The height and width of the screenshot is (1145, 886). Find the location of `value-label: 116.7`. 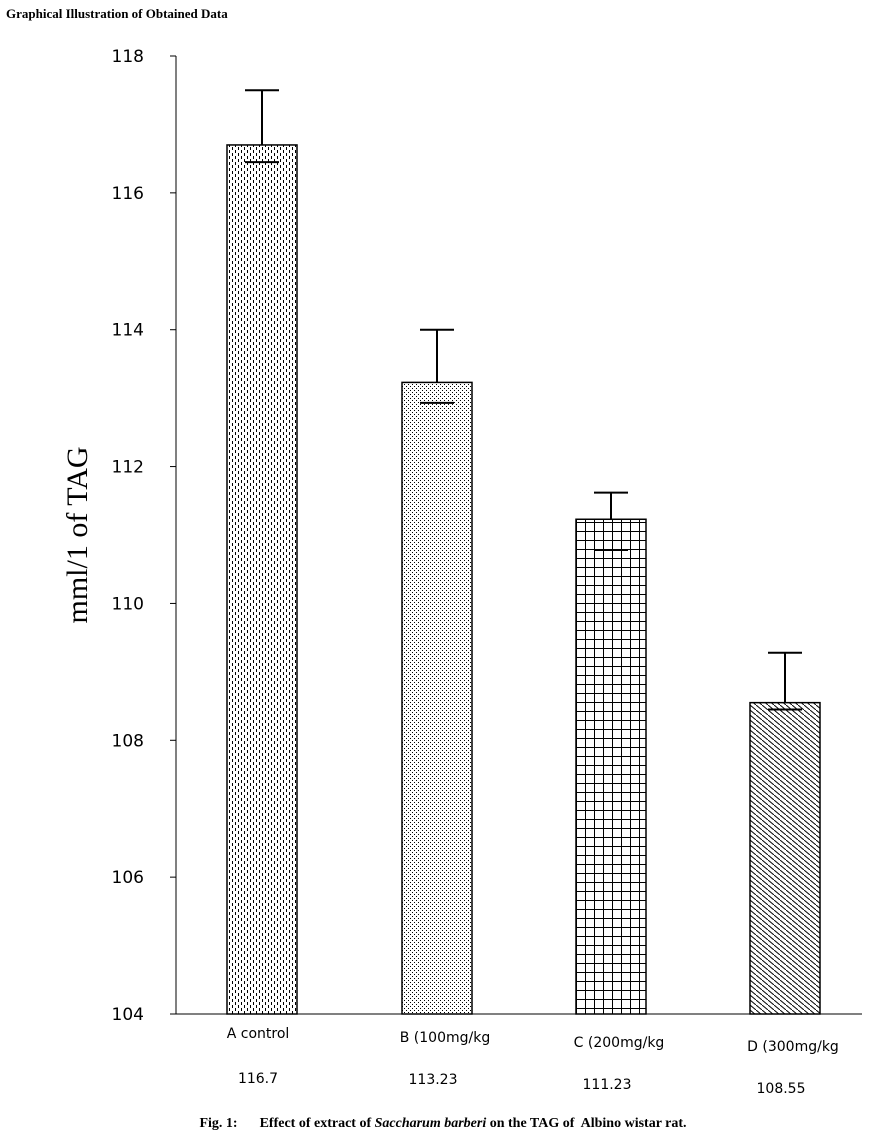

value-label: 116.7 is located at coordinates (258, 1079).